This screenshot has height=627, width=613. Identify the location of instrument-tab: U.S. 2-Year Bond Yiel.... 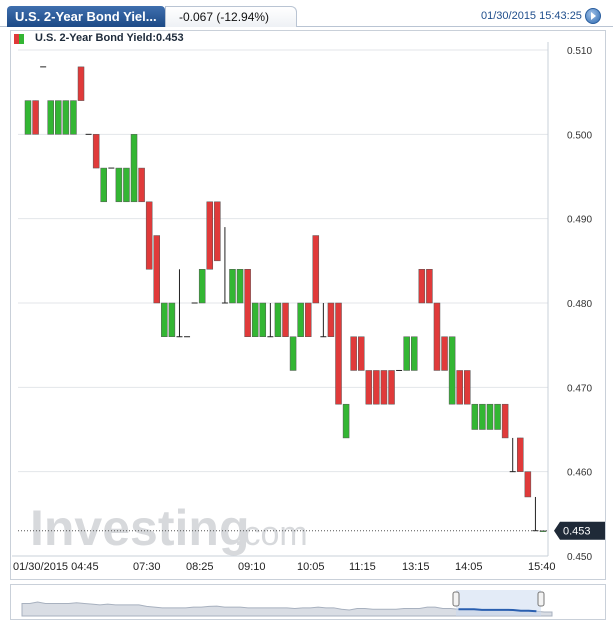
(86, 16).